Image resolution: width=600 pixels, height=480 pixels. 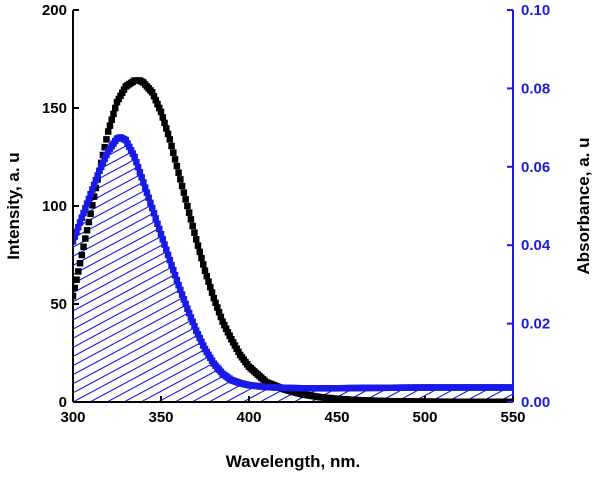 I want to click on x-tick-label: 300, so click(x=72, y=417).